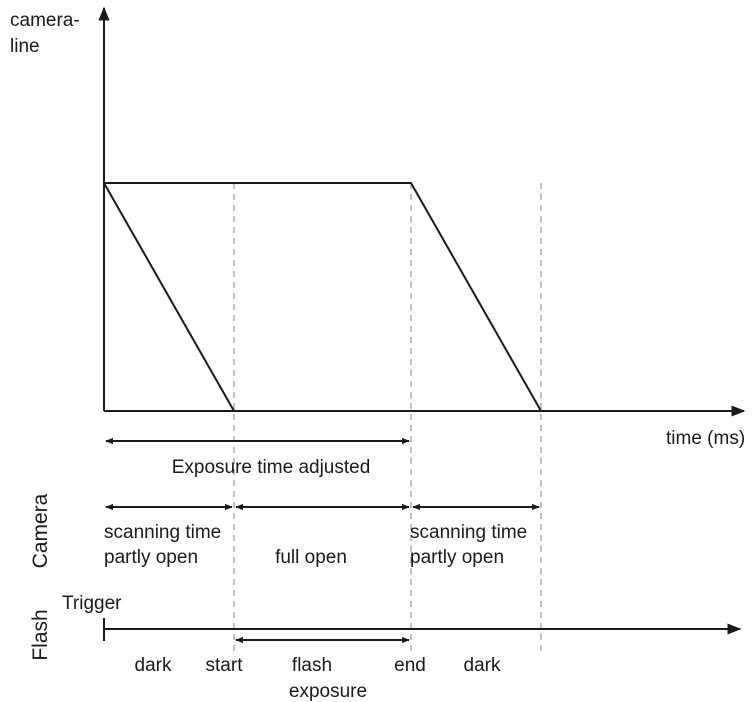 The image size is (755, 702). What do you see at coordinates (705, 438) in the screenshot?
I see `x-axis-label: time (ms)` at bounding box center [705, 438].